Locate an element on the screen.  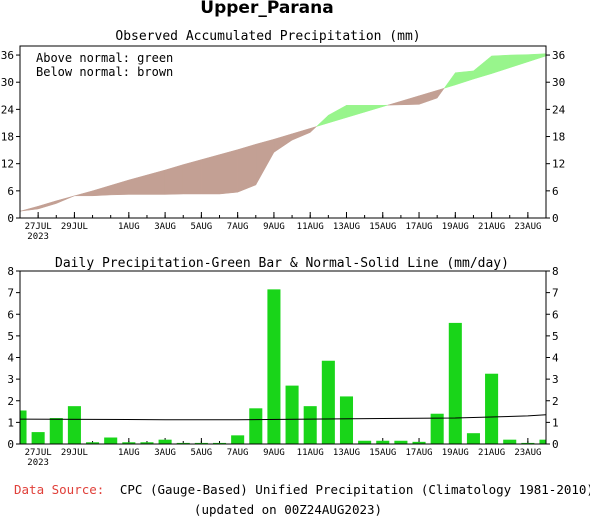
y-tick-label-left: 6 is located at coordinates (10, 191).